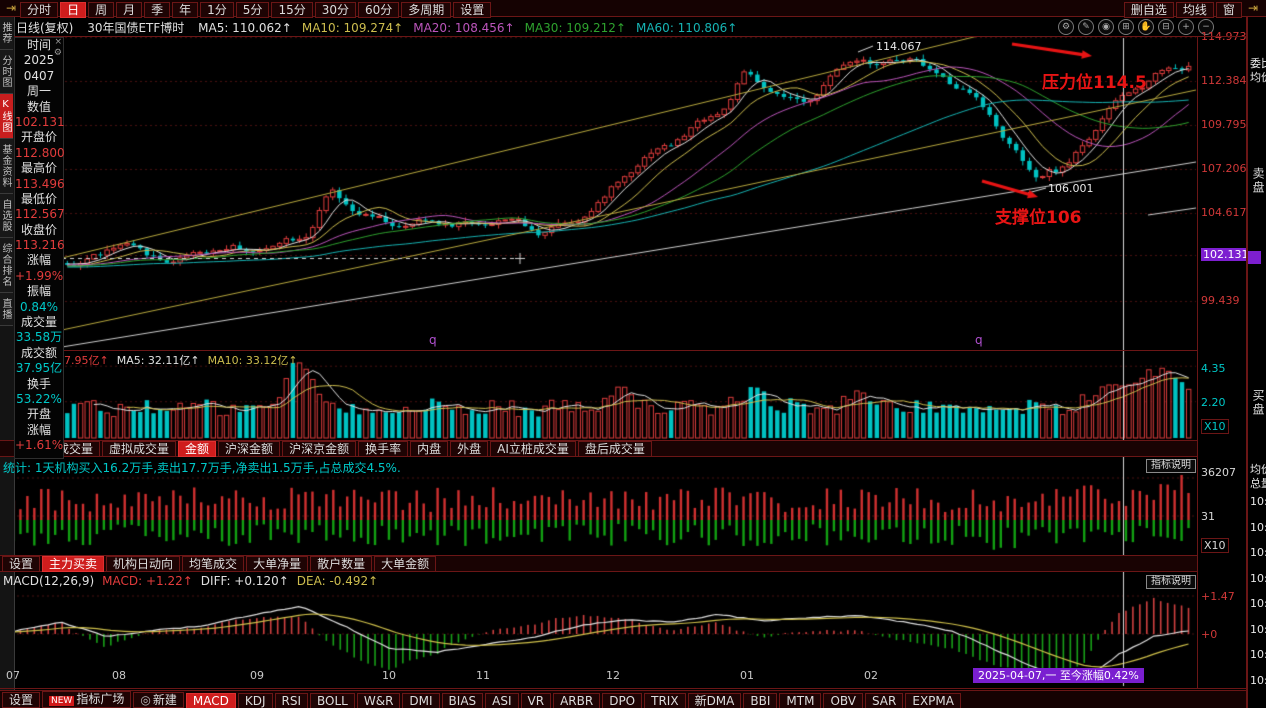 Image resolution: width=1266 pixels, height=708 pixels. Describe the element at coordinates (577, 700) in the screenshot. I see `indicator-tab-ARBR: ARBR` at that location.